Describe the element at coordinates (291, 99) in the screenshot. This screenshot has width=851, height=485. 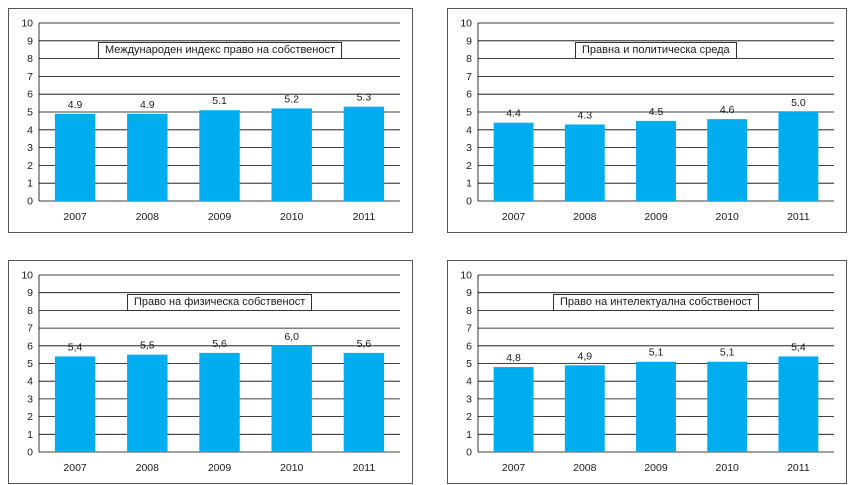
I see `data-label: 5.2` at that location.